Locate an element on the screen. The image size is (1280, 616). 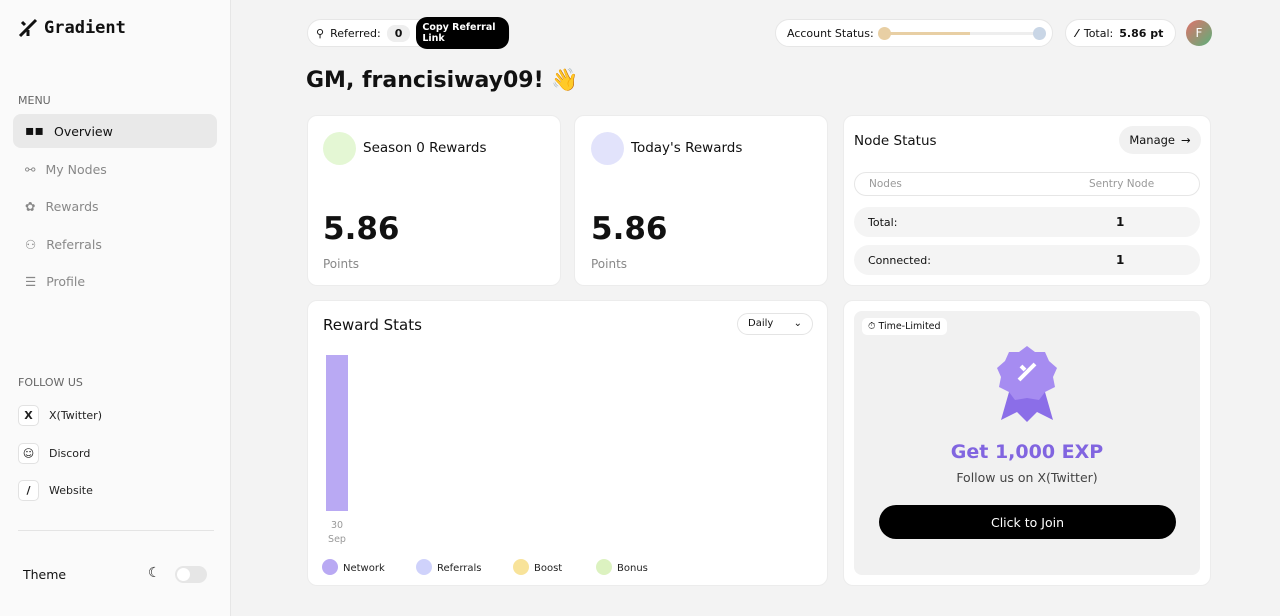
follow-link: ☺ Discord is located at coordinates (54, 453).